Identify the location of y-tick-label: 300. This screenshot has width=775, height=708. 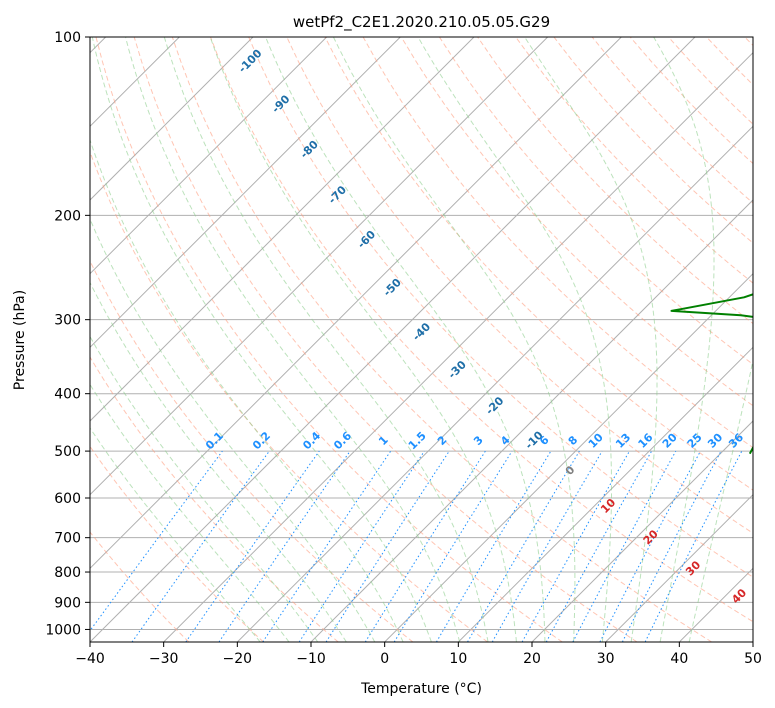
(67, 321).